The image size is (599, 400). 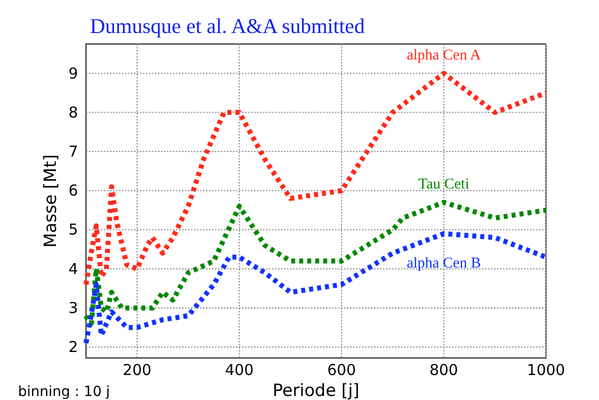 What do you see at coordinates (73, 307) in the screenshot?
I see `y-tick-label: 3` at bounding box center [73, 307].